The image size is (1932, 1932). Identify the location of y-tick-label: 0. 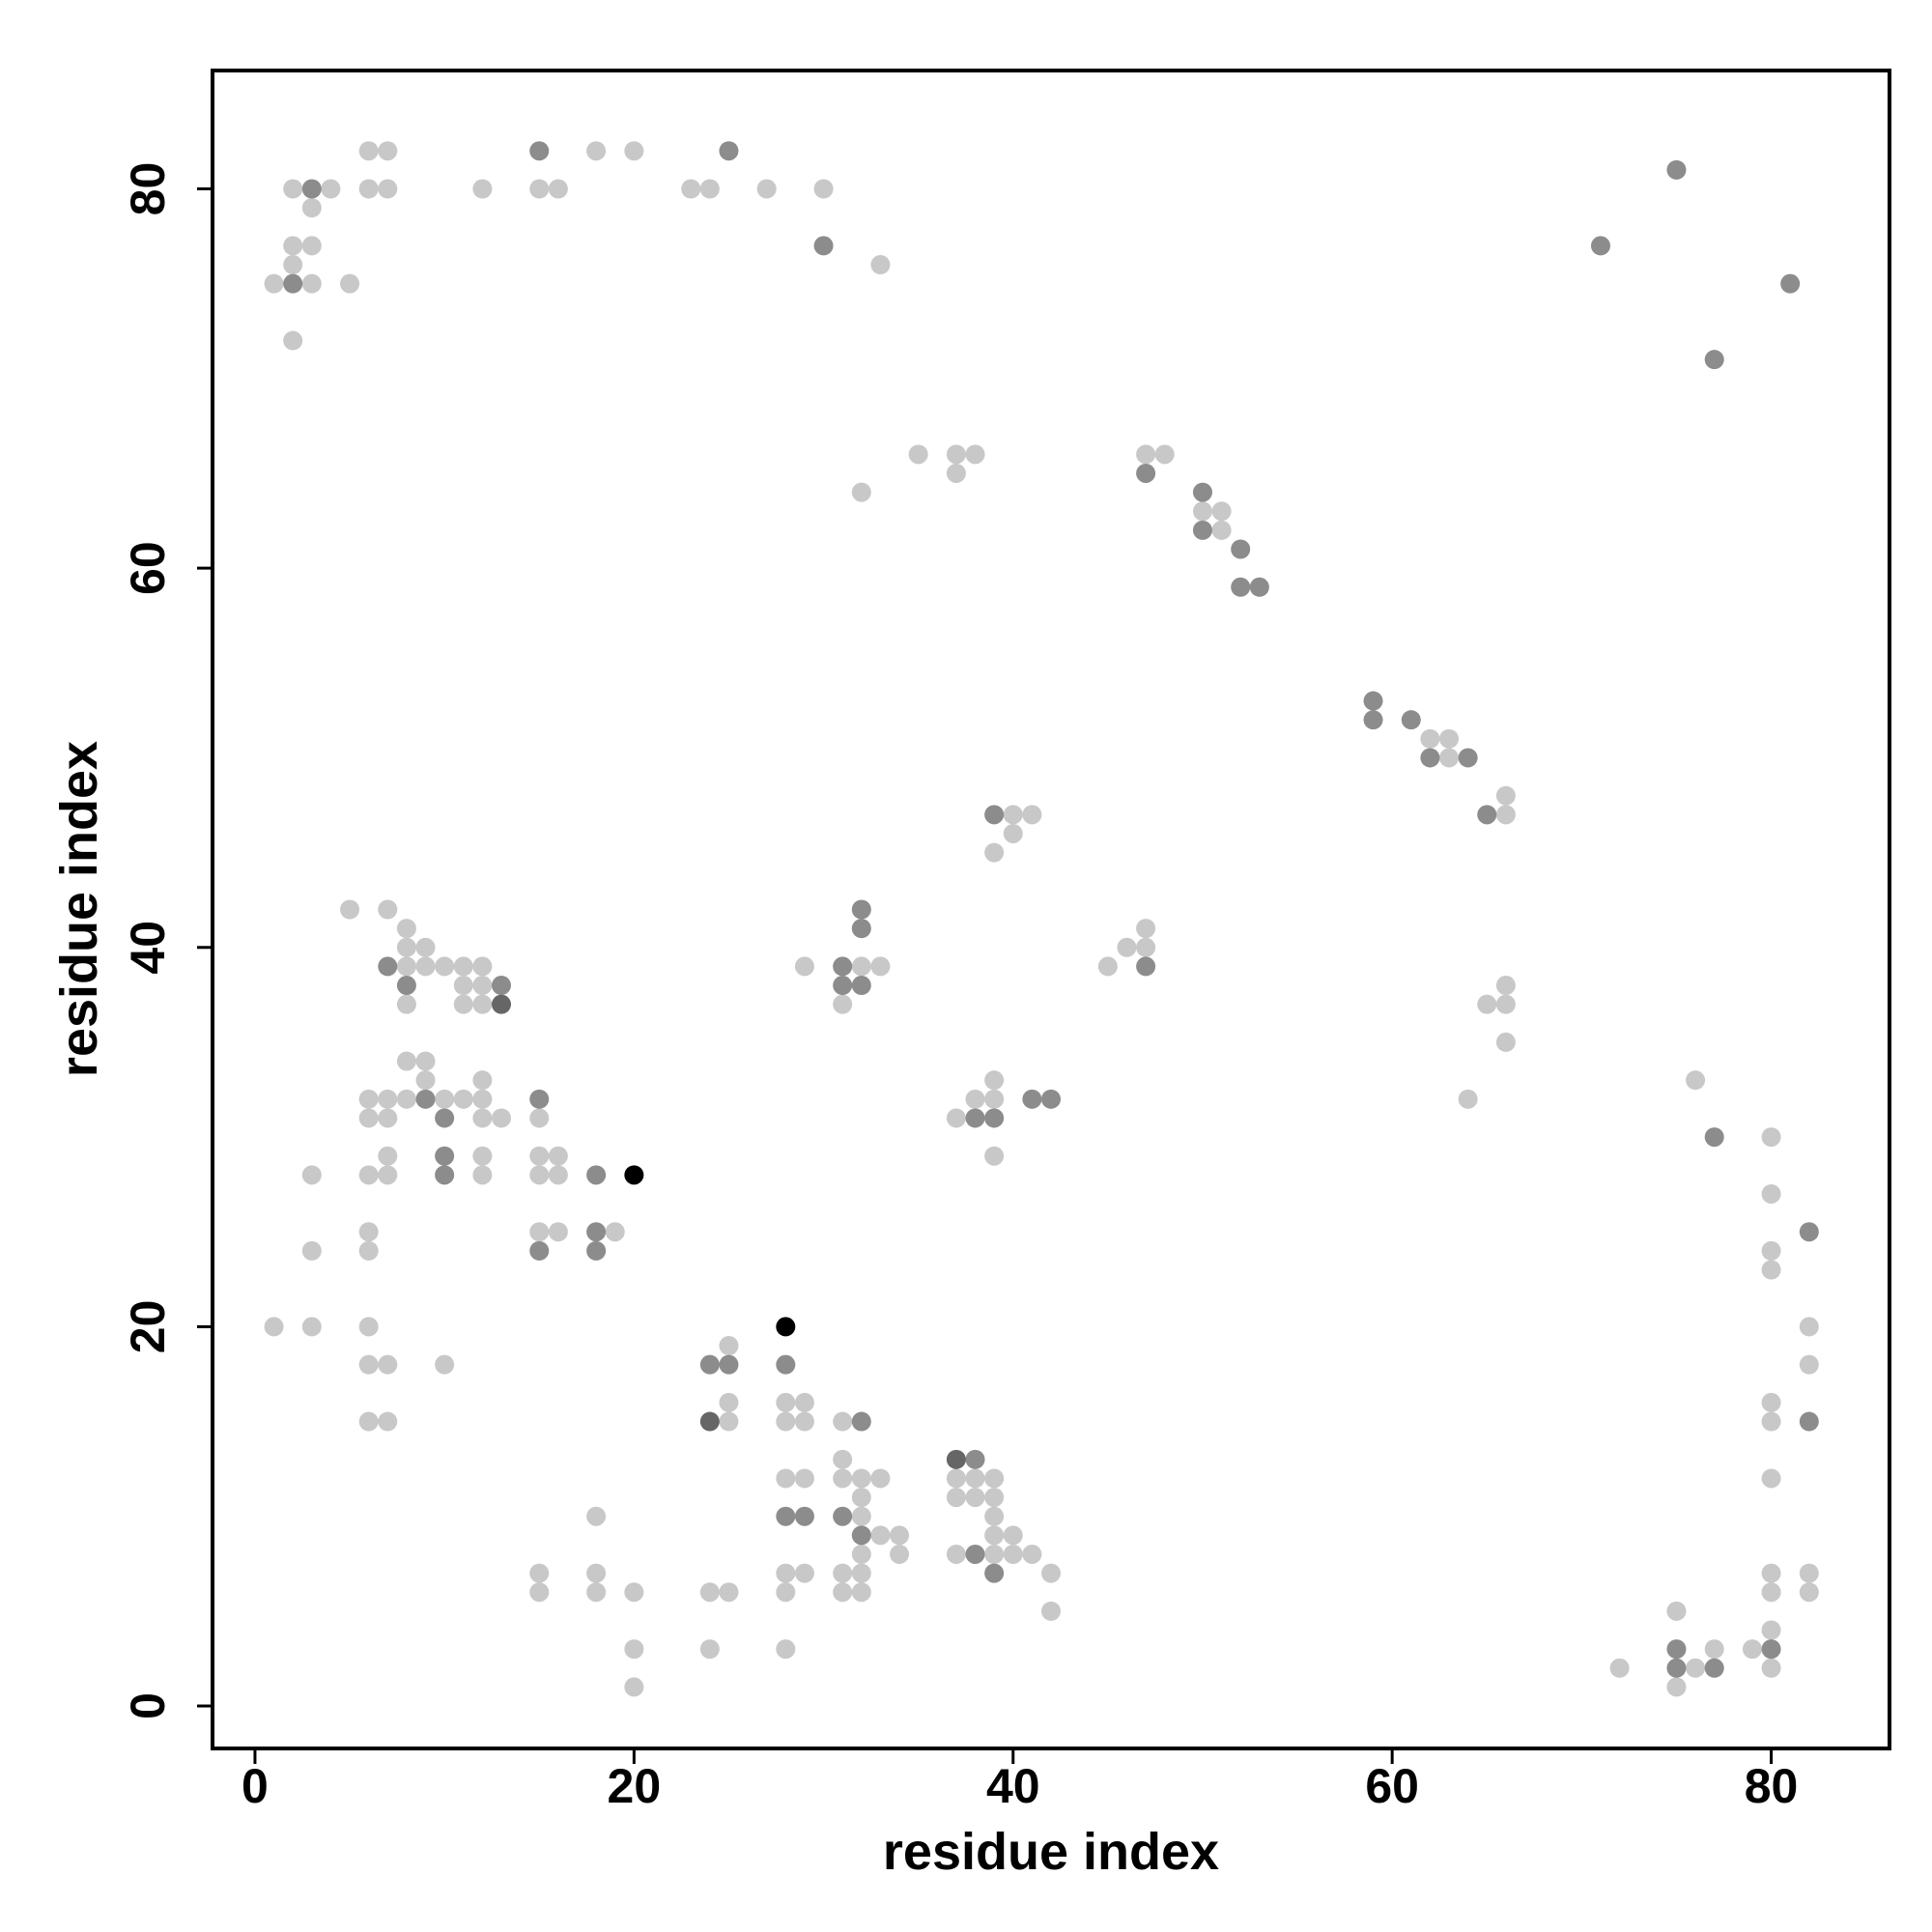
(148, 1705).